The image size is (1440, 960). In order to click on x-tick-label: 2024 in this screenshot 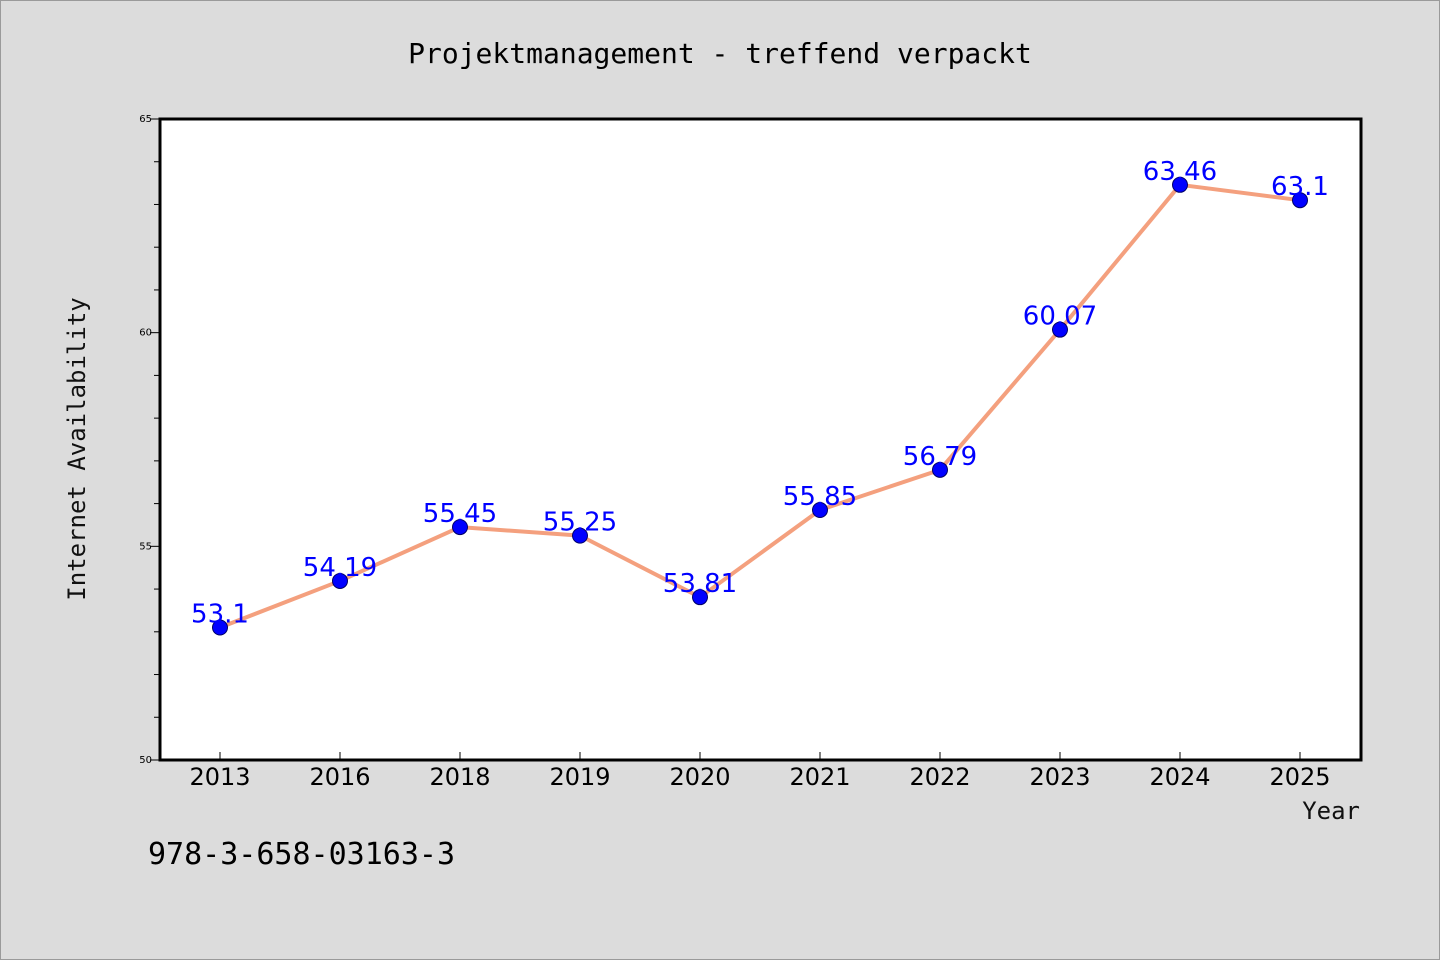, I will do `click(1179, 777)`.